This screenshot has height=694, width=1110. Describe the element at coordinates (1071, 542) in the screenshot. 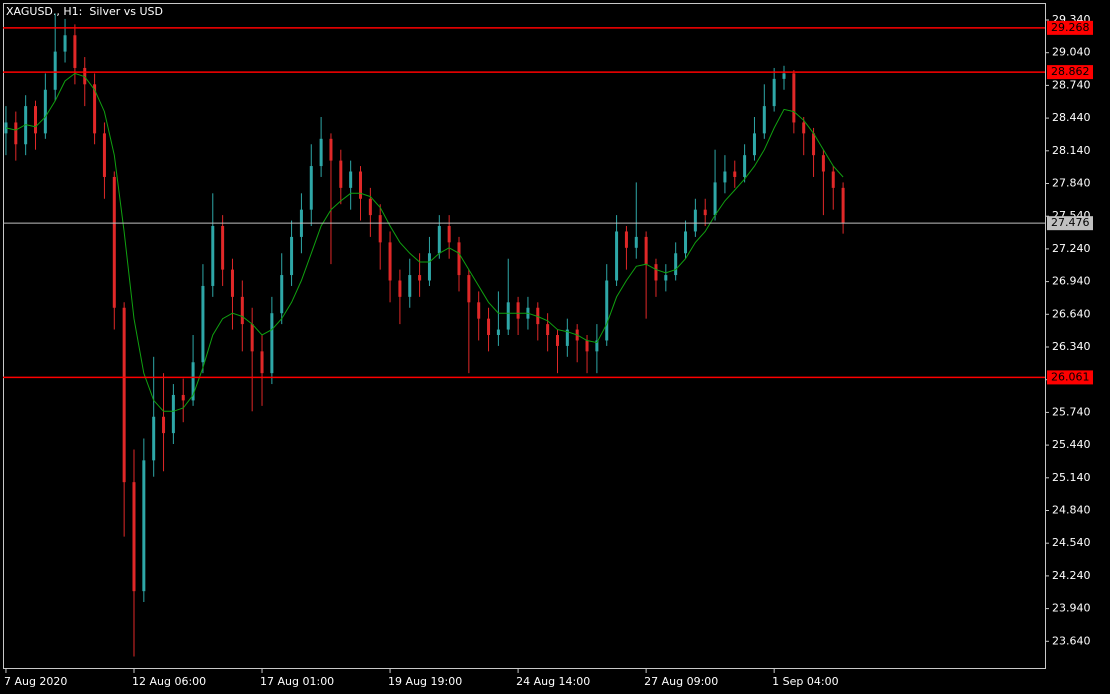

I see `y-tick-label: 24.540` at that location.